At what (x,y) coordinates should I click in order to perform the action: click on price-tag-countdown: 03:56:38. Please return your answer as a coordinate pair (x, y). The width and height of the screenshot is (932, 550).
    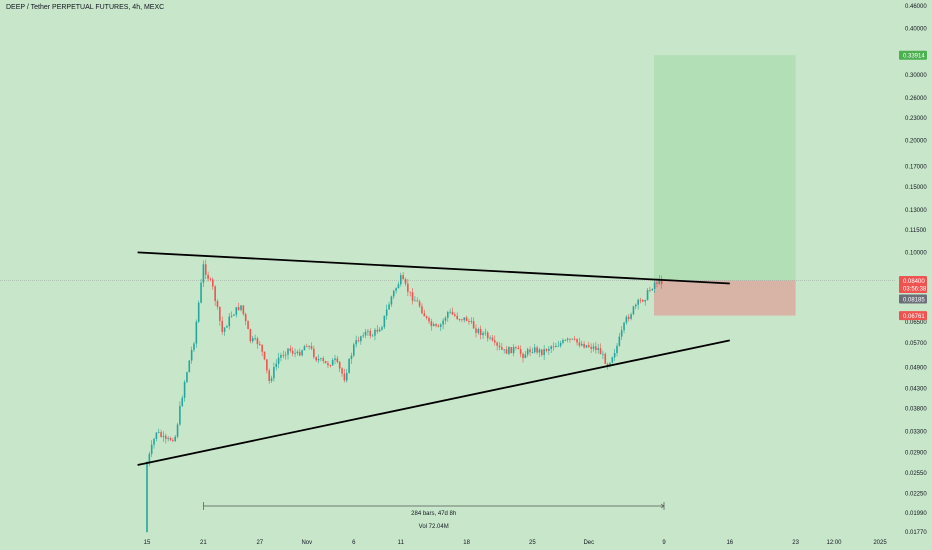
    Looking at the image, I should click on (915, 290).